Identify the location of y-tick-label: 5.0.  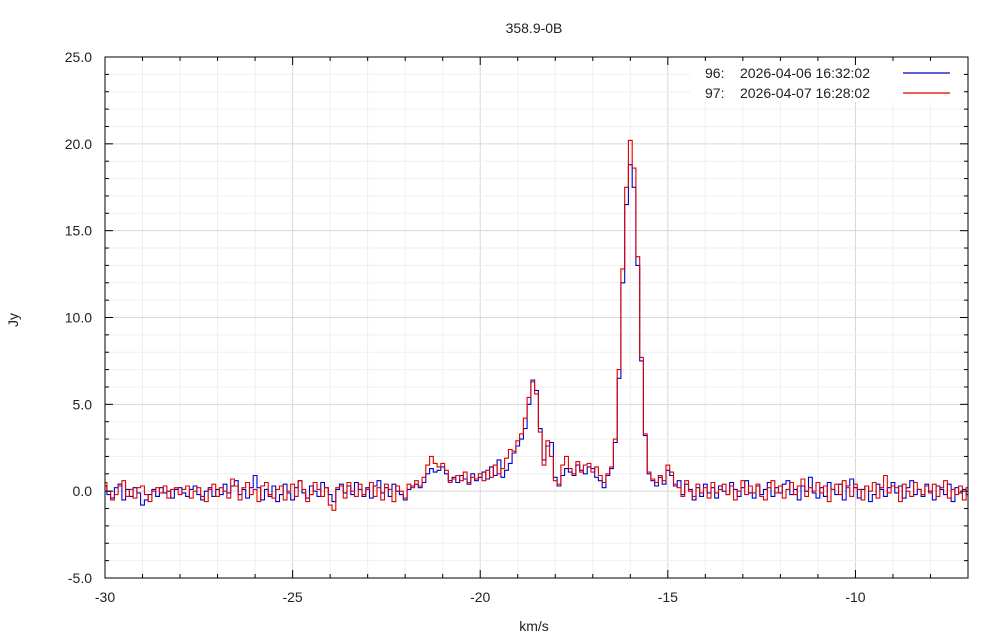
(83, 404).